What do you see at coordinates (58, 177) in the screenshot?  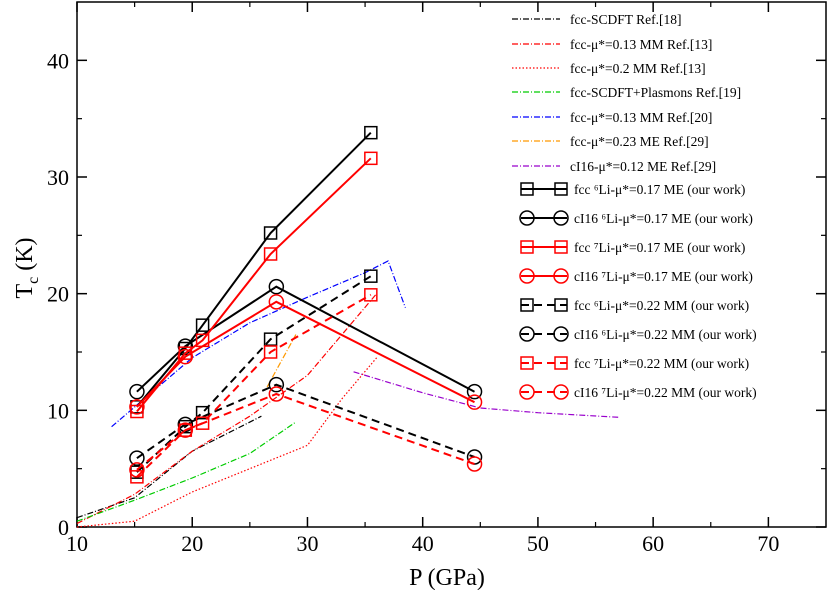 I see `y-tick-label: 30` at bounding box center [58, 177].